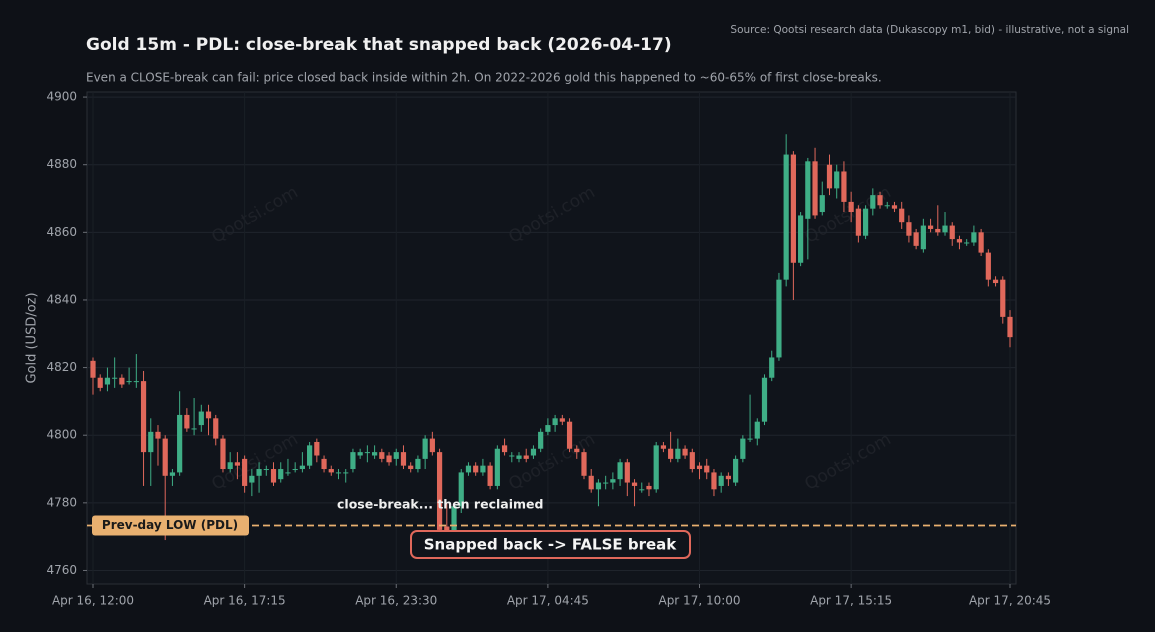 This screenshot has height=632, width=1155. What do you see at coordinates (32, 337) in the screenshot?
I see `y-axis-label: Gold (USD/oz)` at bounding box center [32, 337].